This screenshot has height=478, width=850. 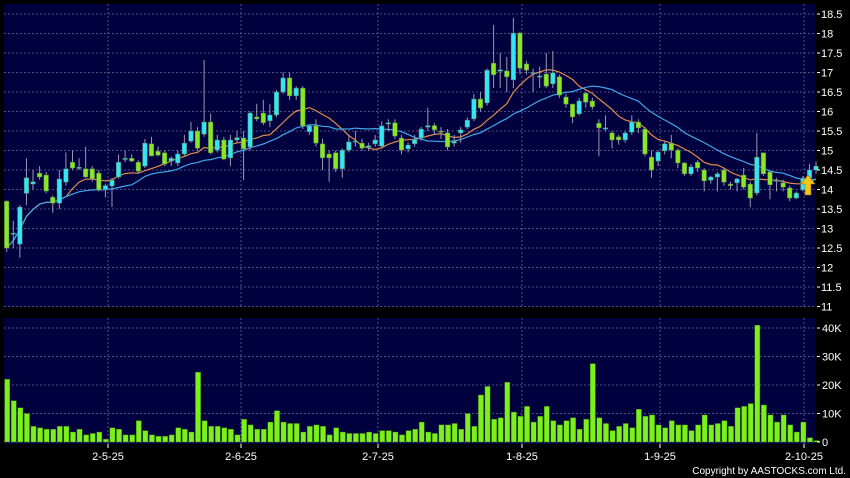 What do you see at coordinates (831, 249) in the screenshot?
I see `price-tick-label: 12.5` at bounding box center [831, 249].